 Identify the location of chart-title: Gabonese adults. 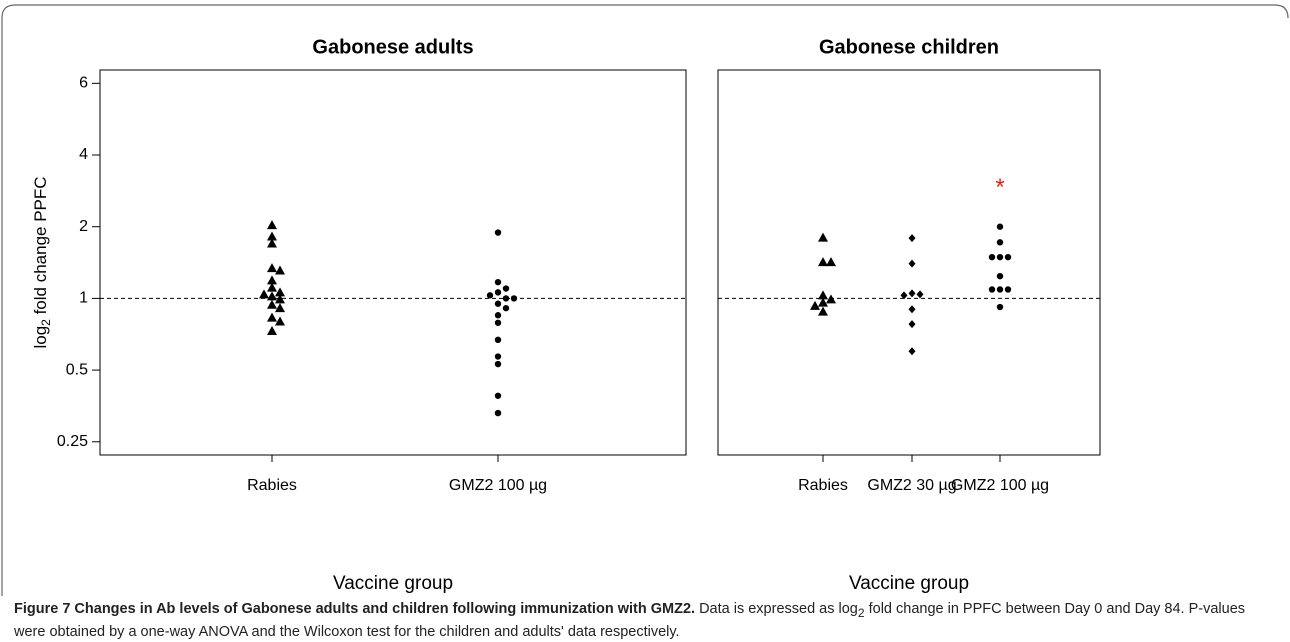
(392, 47).